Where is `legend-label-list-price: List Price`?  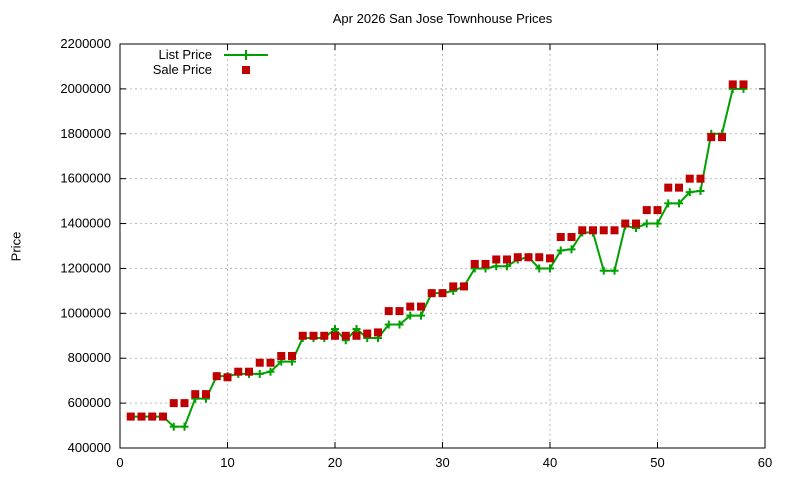
legend-label-list-price: List Price is located at coordinates (185, 54).